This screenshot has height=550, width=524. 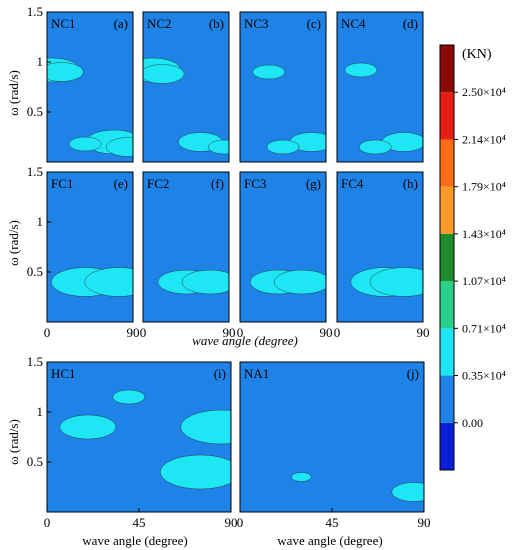 I want to click on panel-fc3: FC3 (g) 0 90, so click(x=285, y=255).